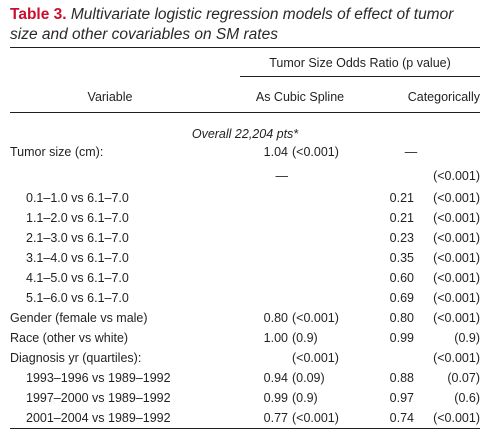 The width and height of the screenshot is (500, 433). I want to click on categorical-odds-ratio: —, so click(411, 152).